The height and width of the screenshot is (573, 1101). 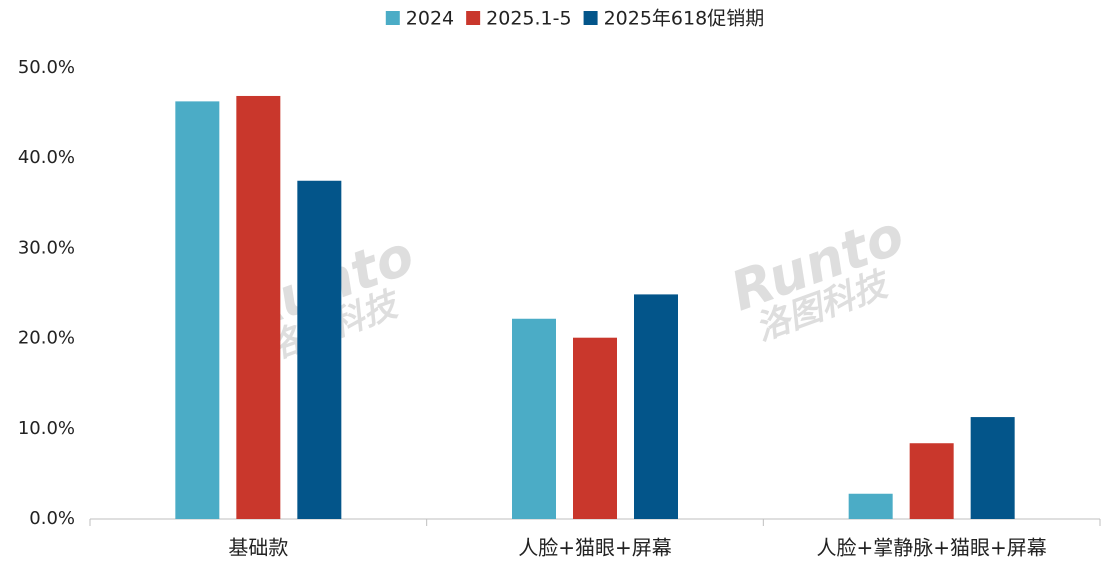 I want to click on x-tick-label: 人脸+掌静脉+猫眼+屏幕, so click(x=932, y=548).